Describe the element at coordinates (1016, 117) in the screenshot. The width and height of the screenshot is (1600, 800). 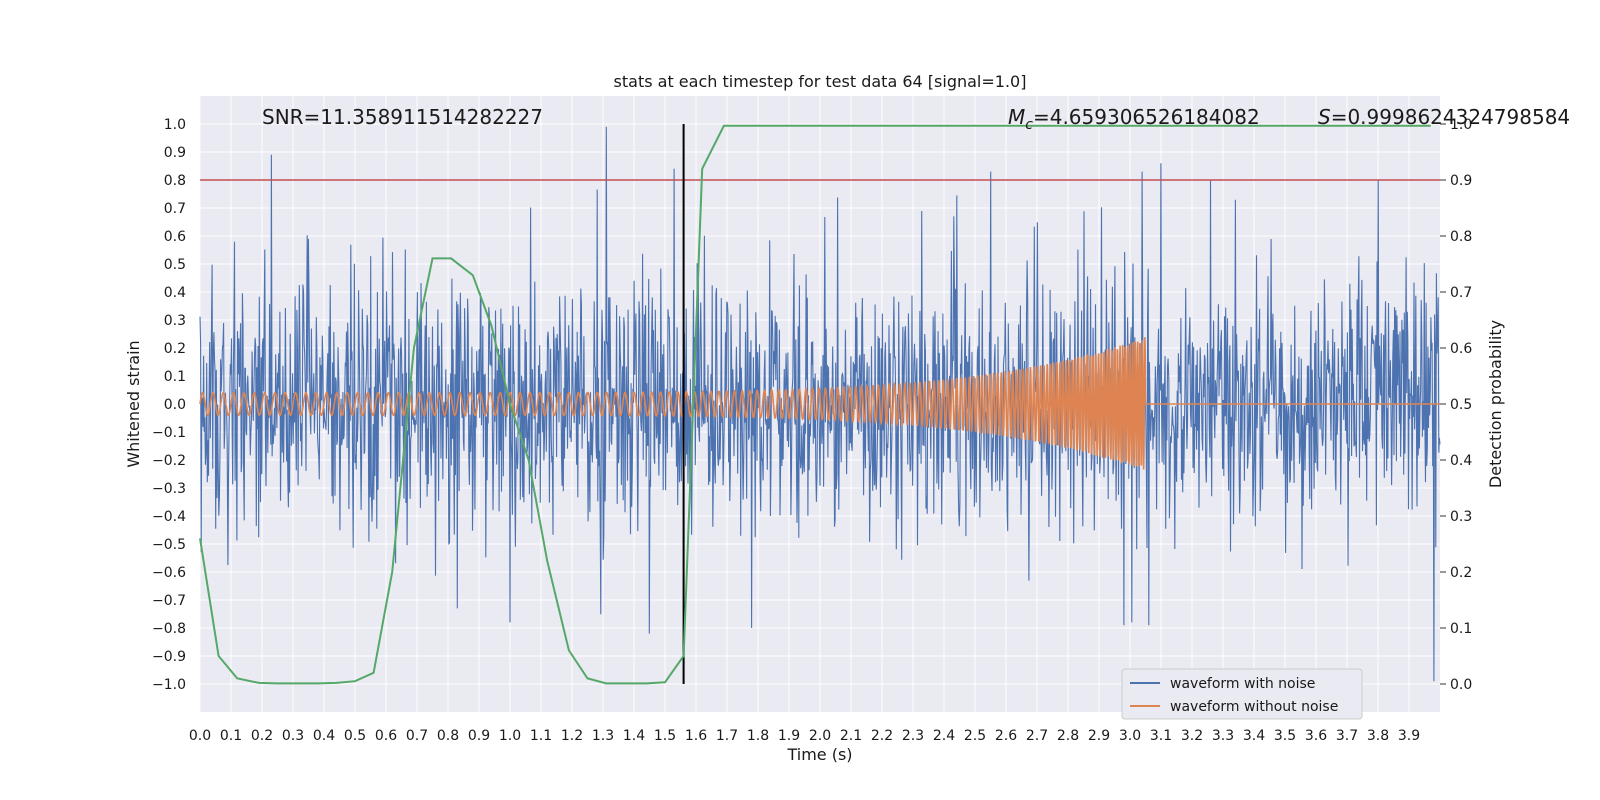
I see `mc-symbol: M` at that location.